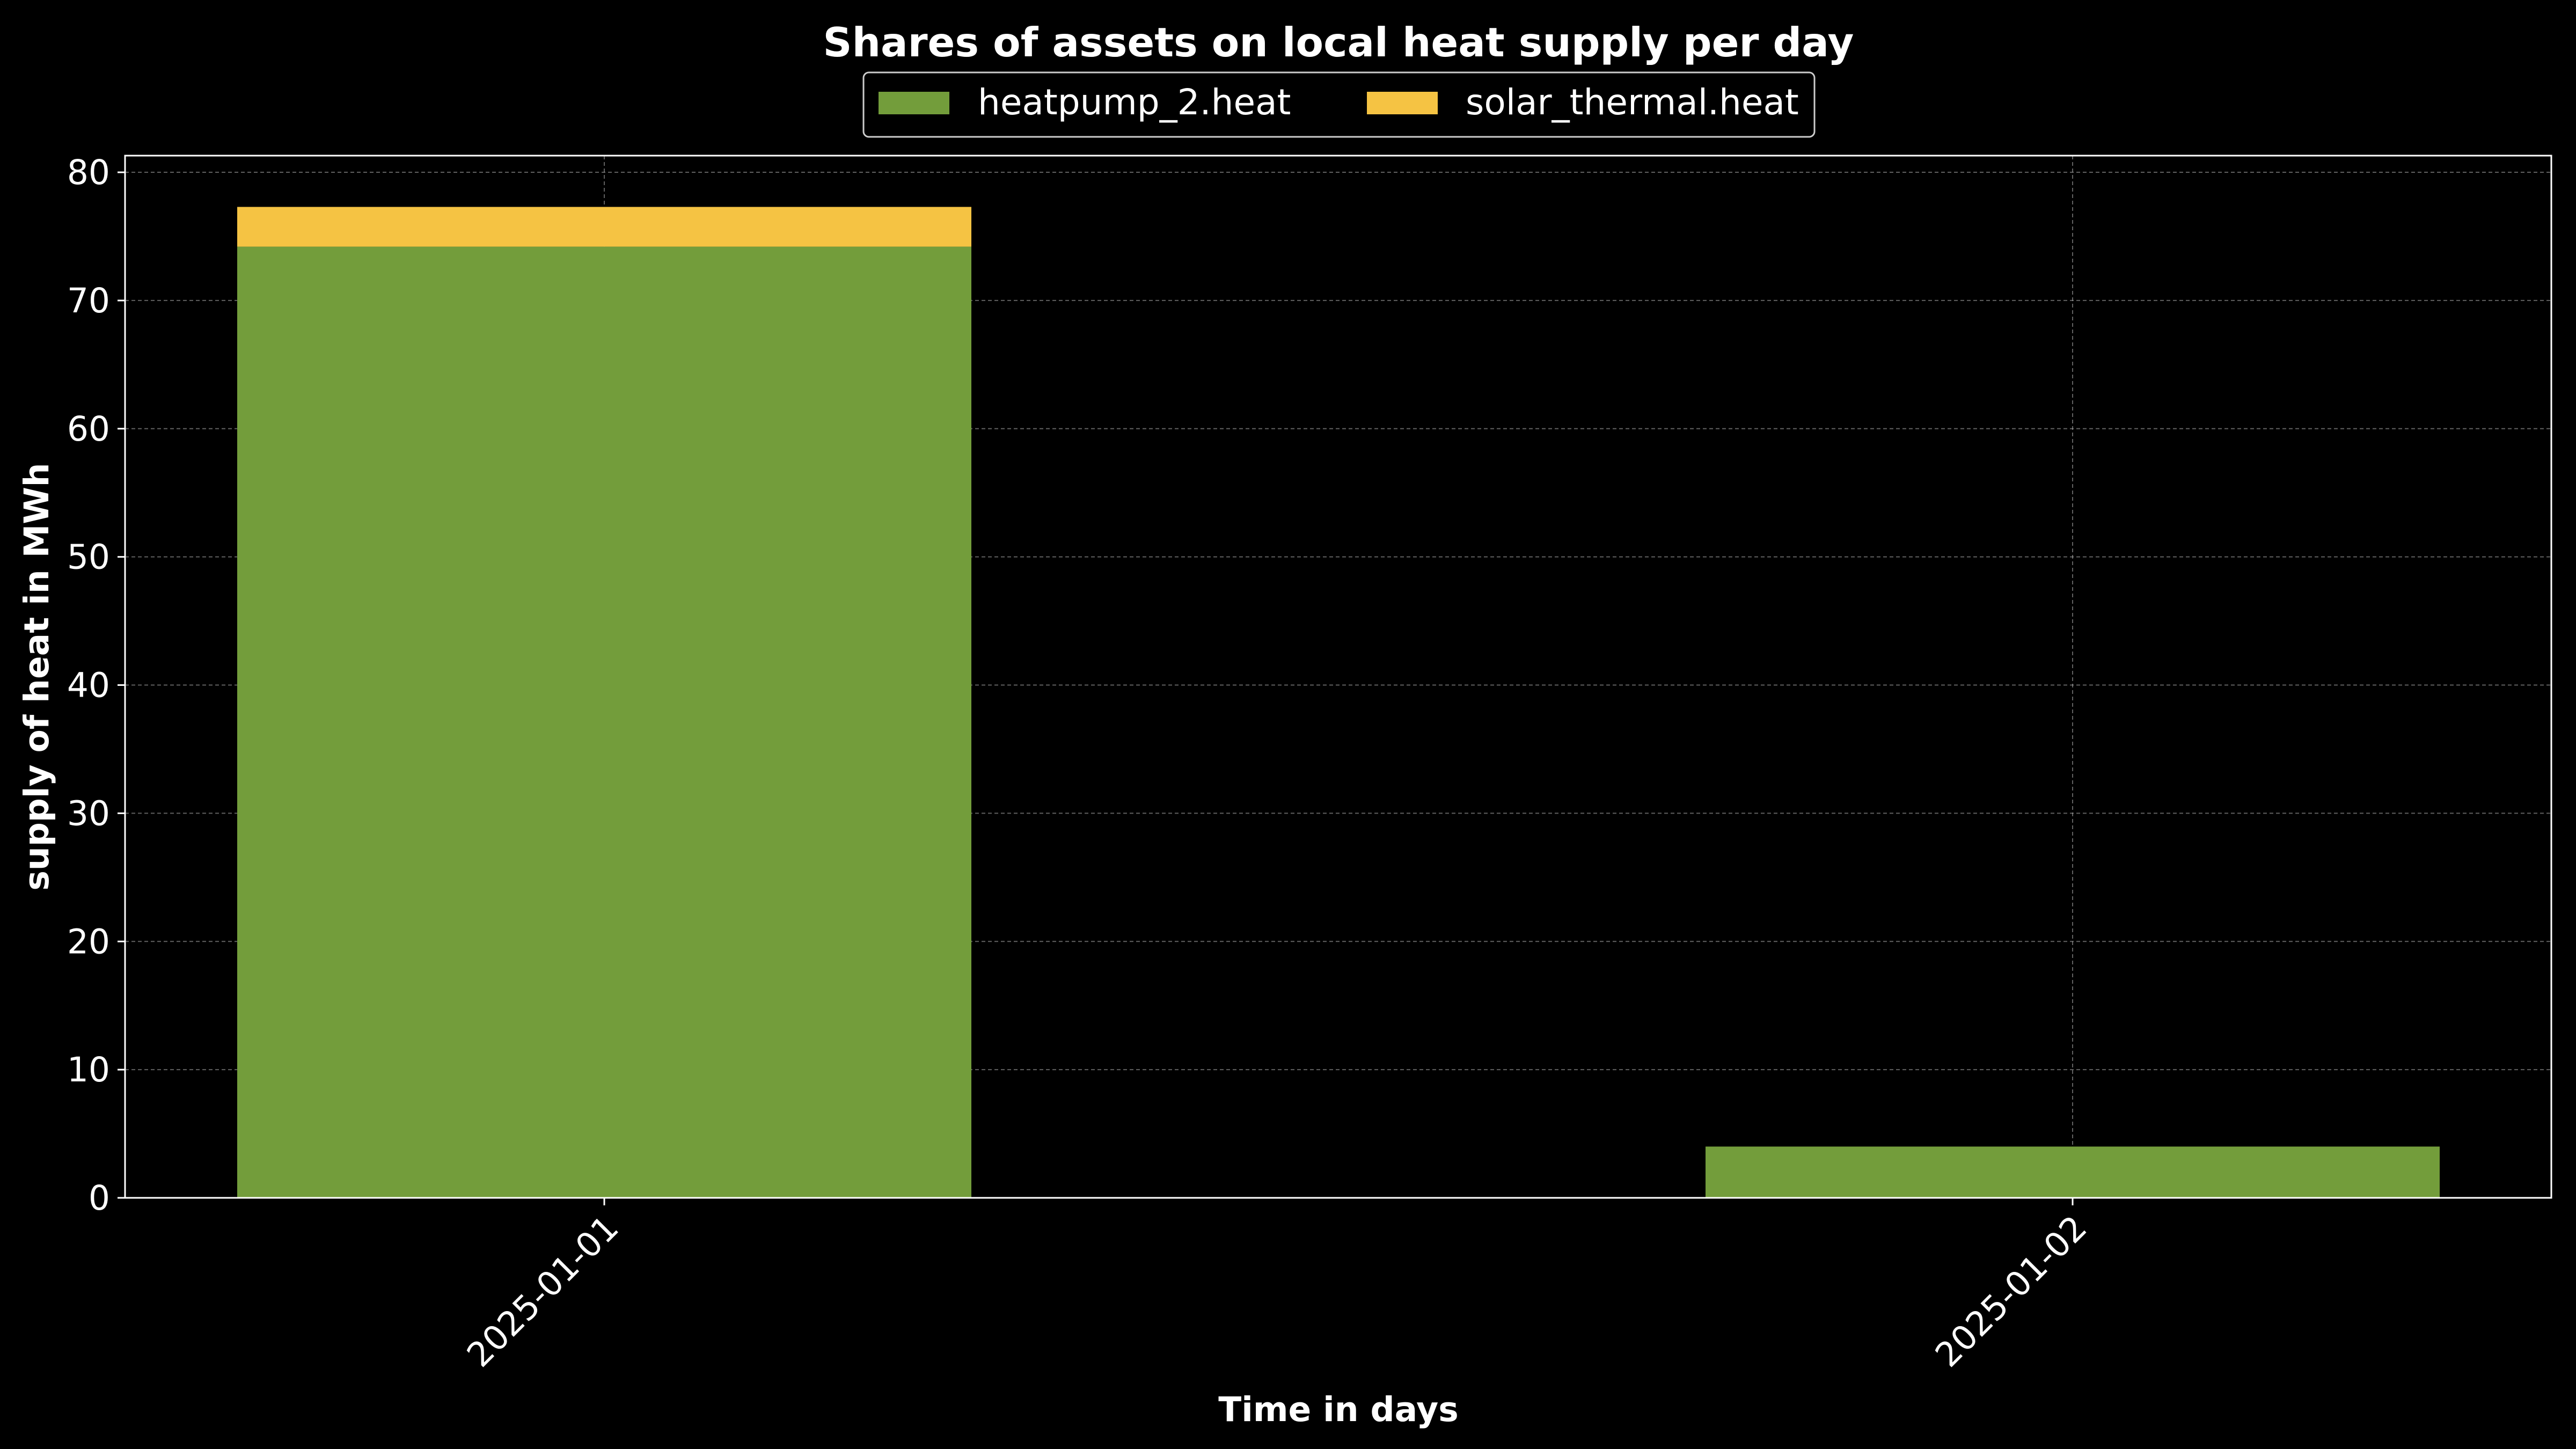 The height and width of the screenshot is (1449, 2576). I want to click on legend-label-heatpump: heatpump_2.heat, so click(1134, 102).